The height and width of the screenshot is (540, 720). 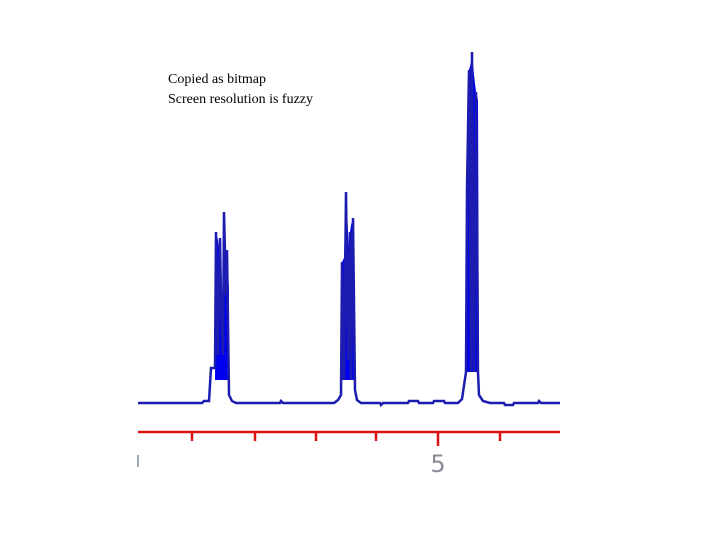 What do you see at coordinates (437, 464) in the screenshot?
I see `tick-label: 5` at bounding box center [437, 464].